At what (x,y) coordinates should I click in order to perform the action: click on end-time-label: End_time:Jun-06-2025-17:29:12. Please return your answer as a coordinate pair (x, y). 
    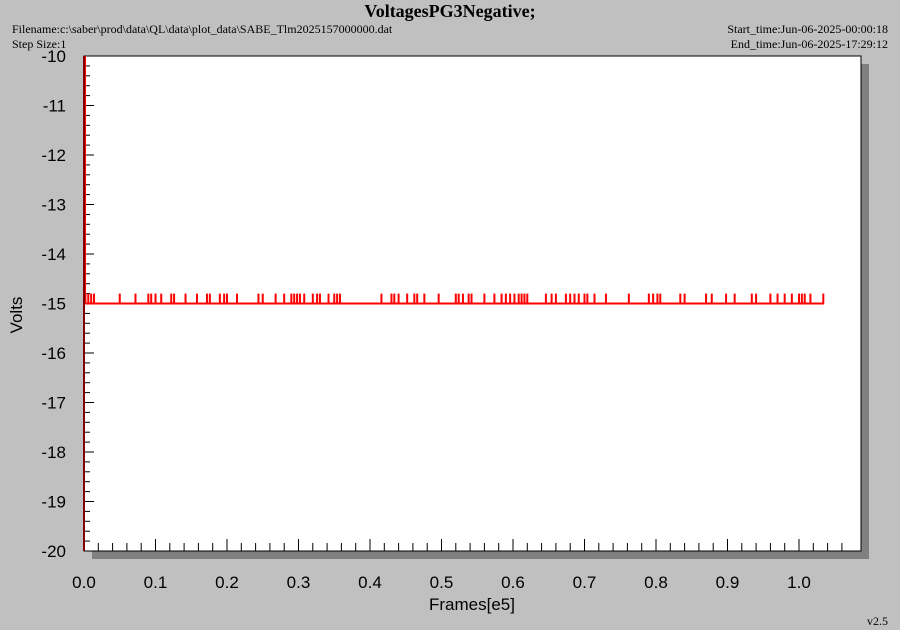
    Looking at the image, I should click on (809, 44).